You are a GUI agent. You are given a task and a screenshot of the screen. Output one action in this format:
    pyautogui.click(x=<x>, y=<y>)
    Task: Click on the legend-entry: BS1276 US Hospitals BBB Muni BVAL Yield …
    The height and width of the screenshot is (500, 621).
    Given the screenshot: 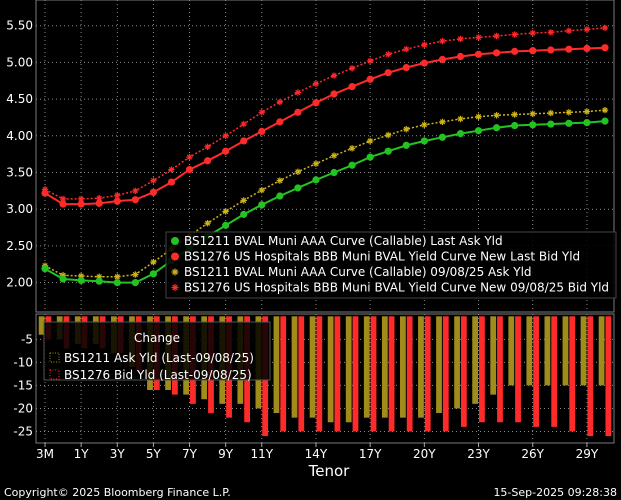 What is the action you would take?
    pyautogui.click(x=382, y=257)
    